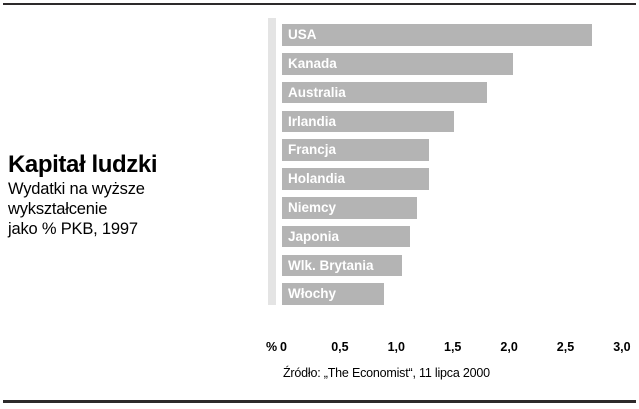  I want to click on bar-label: Kanada, so click(312, 64).